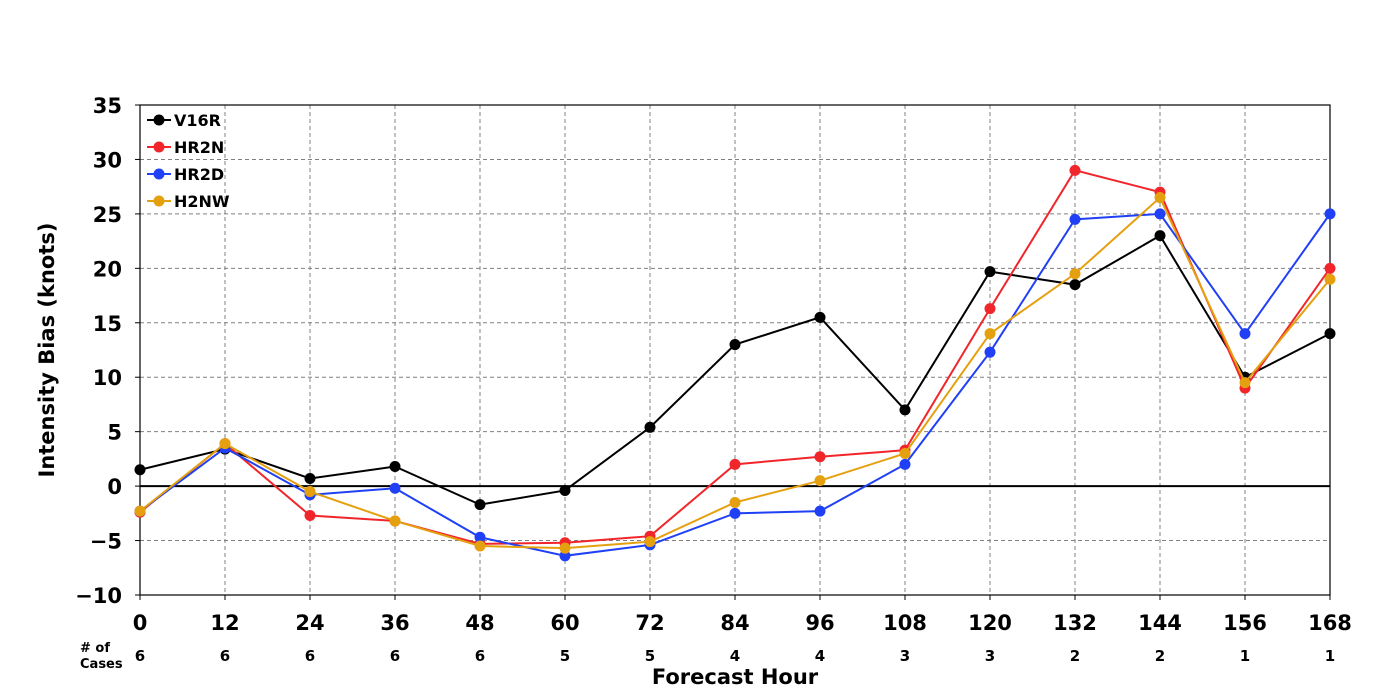  Describe the element at coordinates (649, 623) in the screenshot. I see `x-tick-label: 72` at that location.